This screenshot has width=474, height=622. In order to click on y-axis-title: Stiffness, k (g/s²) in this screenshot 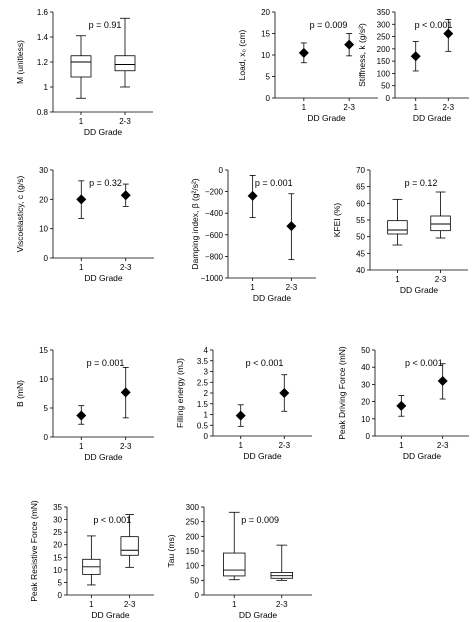, I will do `click(362, 55)`.